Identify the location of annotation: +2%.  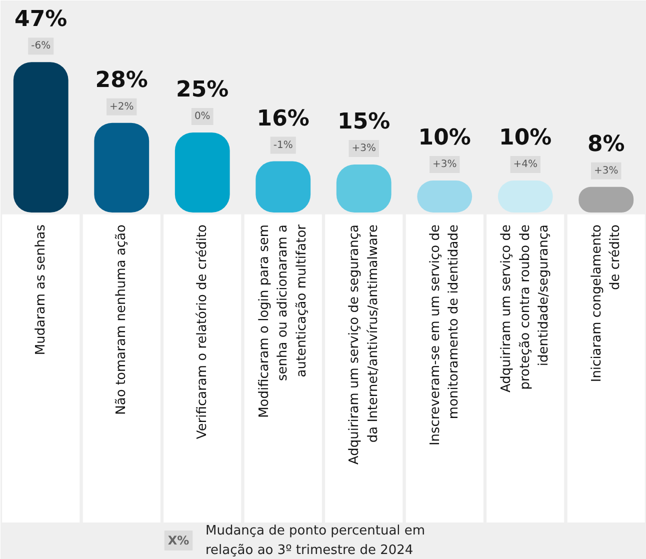
(122, 106).